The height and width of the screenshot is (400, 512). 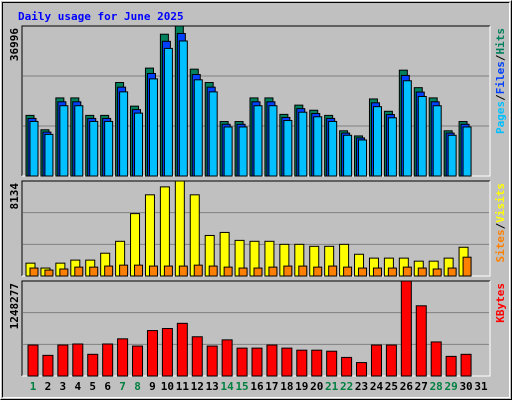 I want to click on x-tick-label: 6, so click(x=107, y=386).